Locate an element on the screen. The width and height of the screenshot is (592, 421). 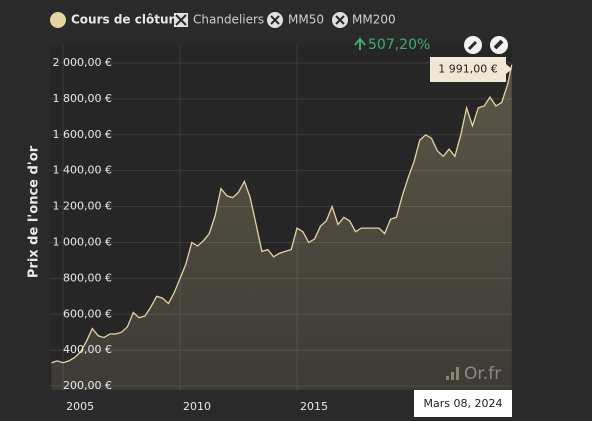
value-tooltip-label: 1 991,00 € is located at coordinates (467, 69).